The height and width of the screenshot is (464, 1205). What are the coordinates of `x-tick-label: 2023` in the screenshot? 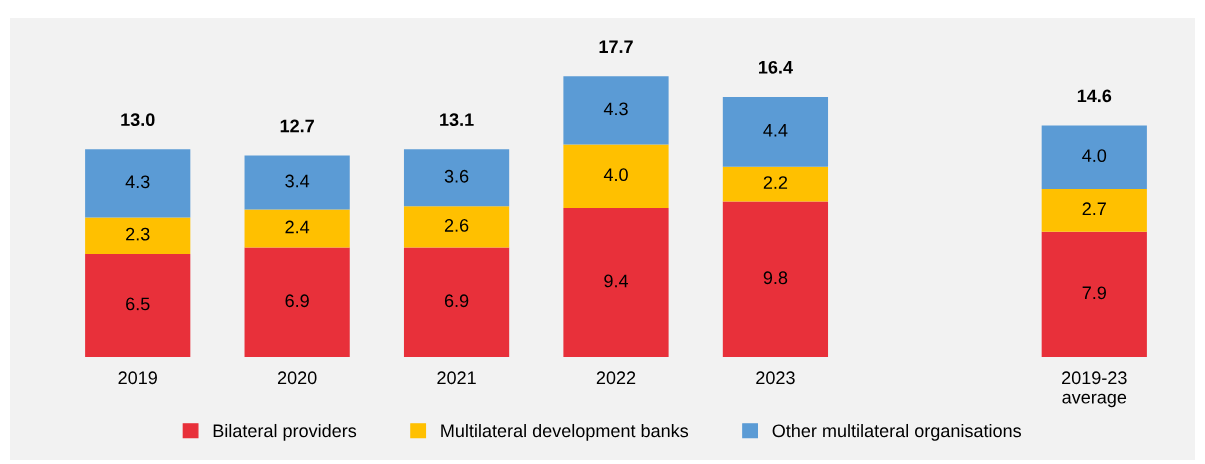 It's located at (775, 378).